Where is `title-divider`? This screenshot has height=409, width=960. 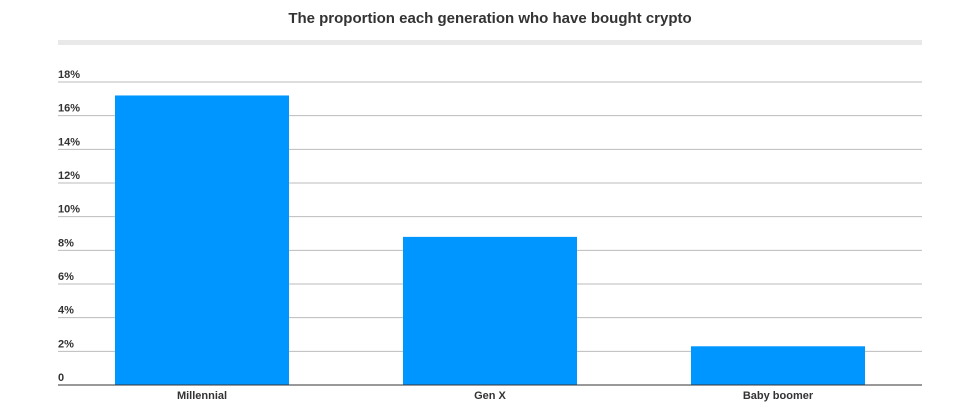 title-divider is located at coordinates (490, 42).